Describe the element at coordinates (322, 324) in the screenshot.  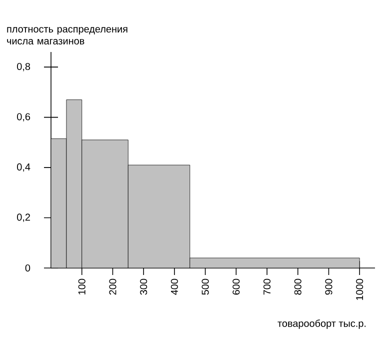
I see `x-axis-title: товарооборт тыс.р.` at that location.